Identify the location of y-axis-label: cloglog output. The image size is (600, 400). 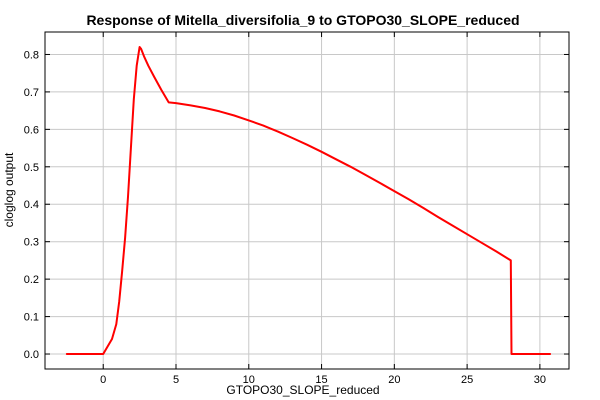
(9, 189).